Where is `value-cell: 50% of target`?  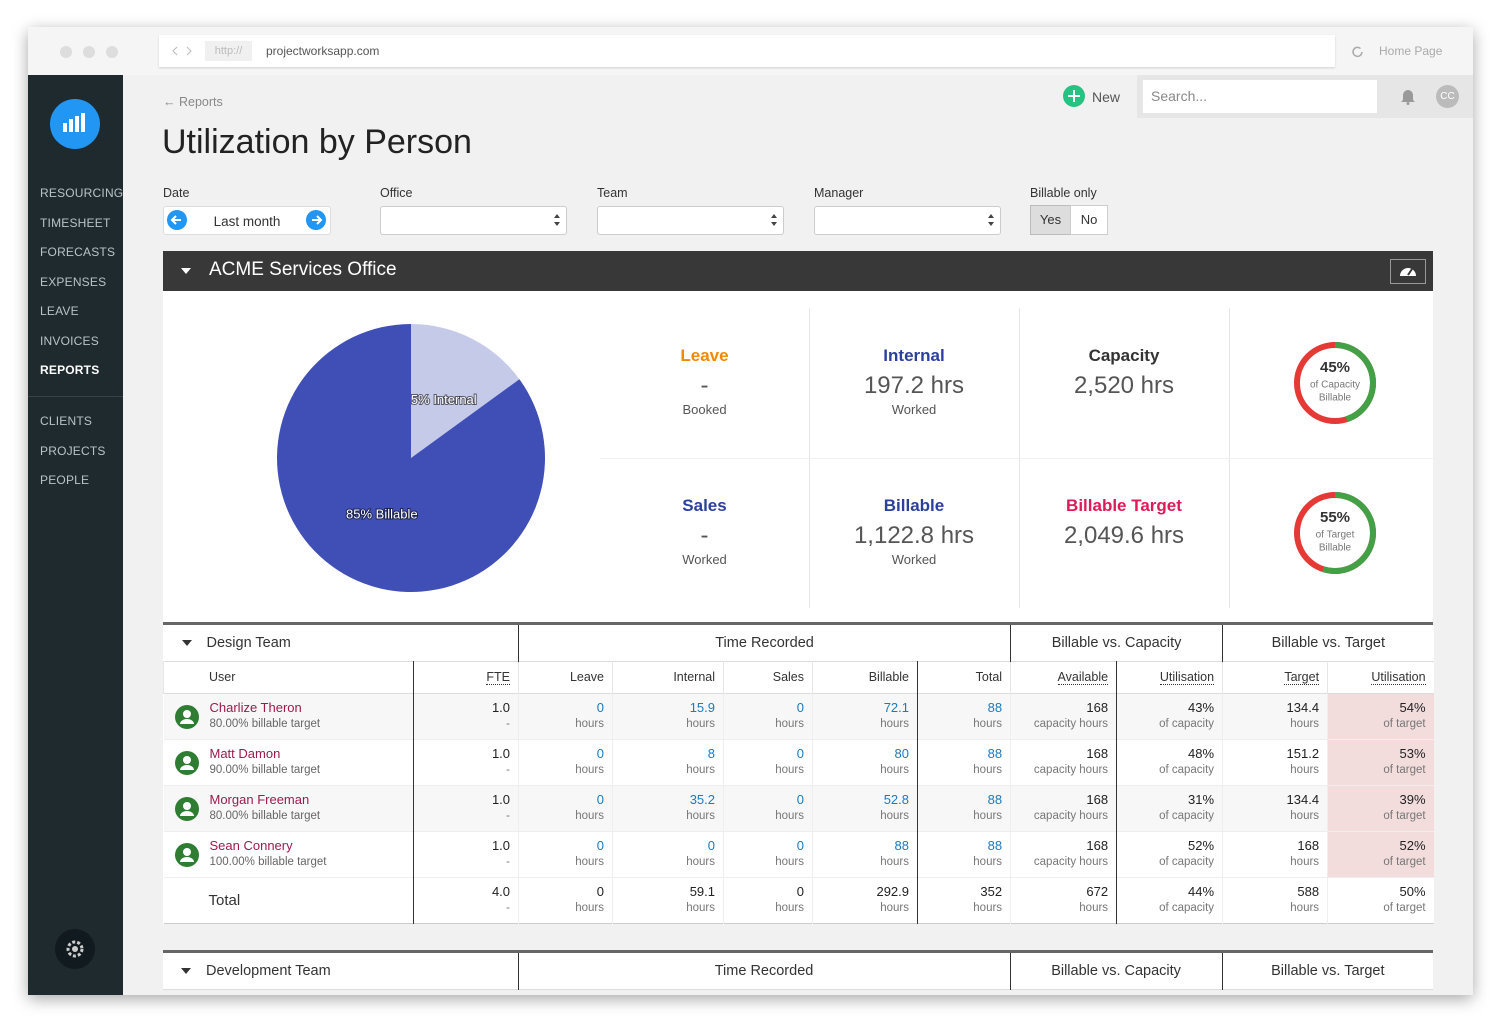 value-cell: 50% of target is located at coordinates (1380, 900).